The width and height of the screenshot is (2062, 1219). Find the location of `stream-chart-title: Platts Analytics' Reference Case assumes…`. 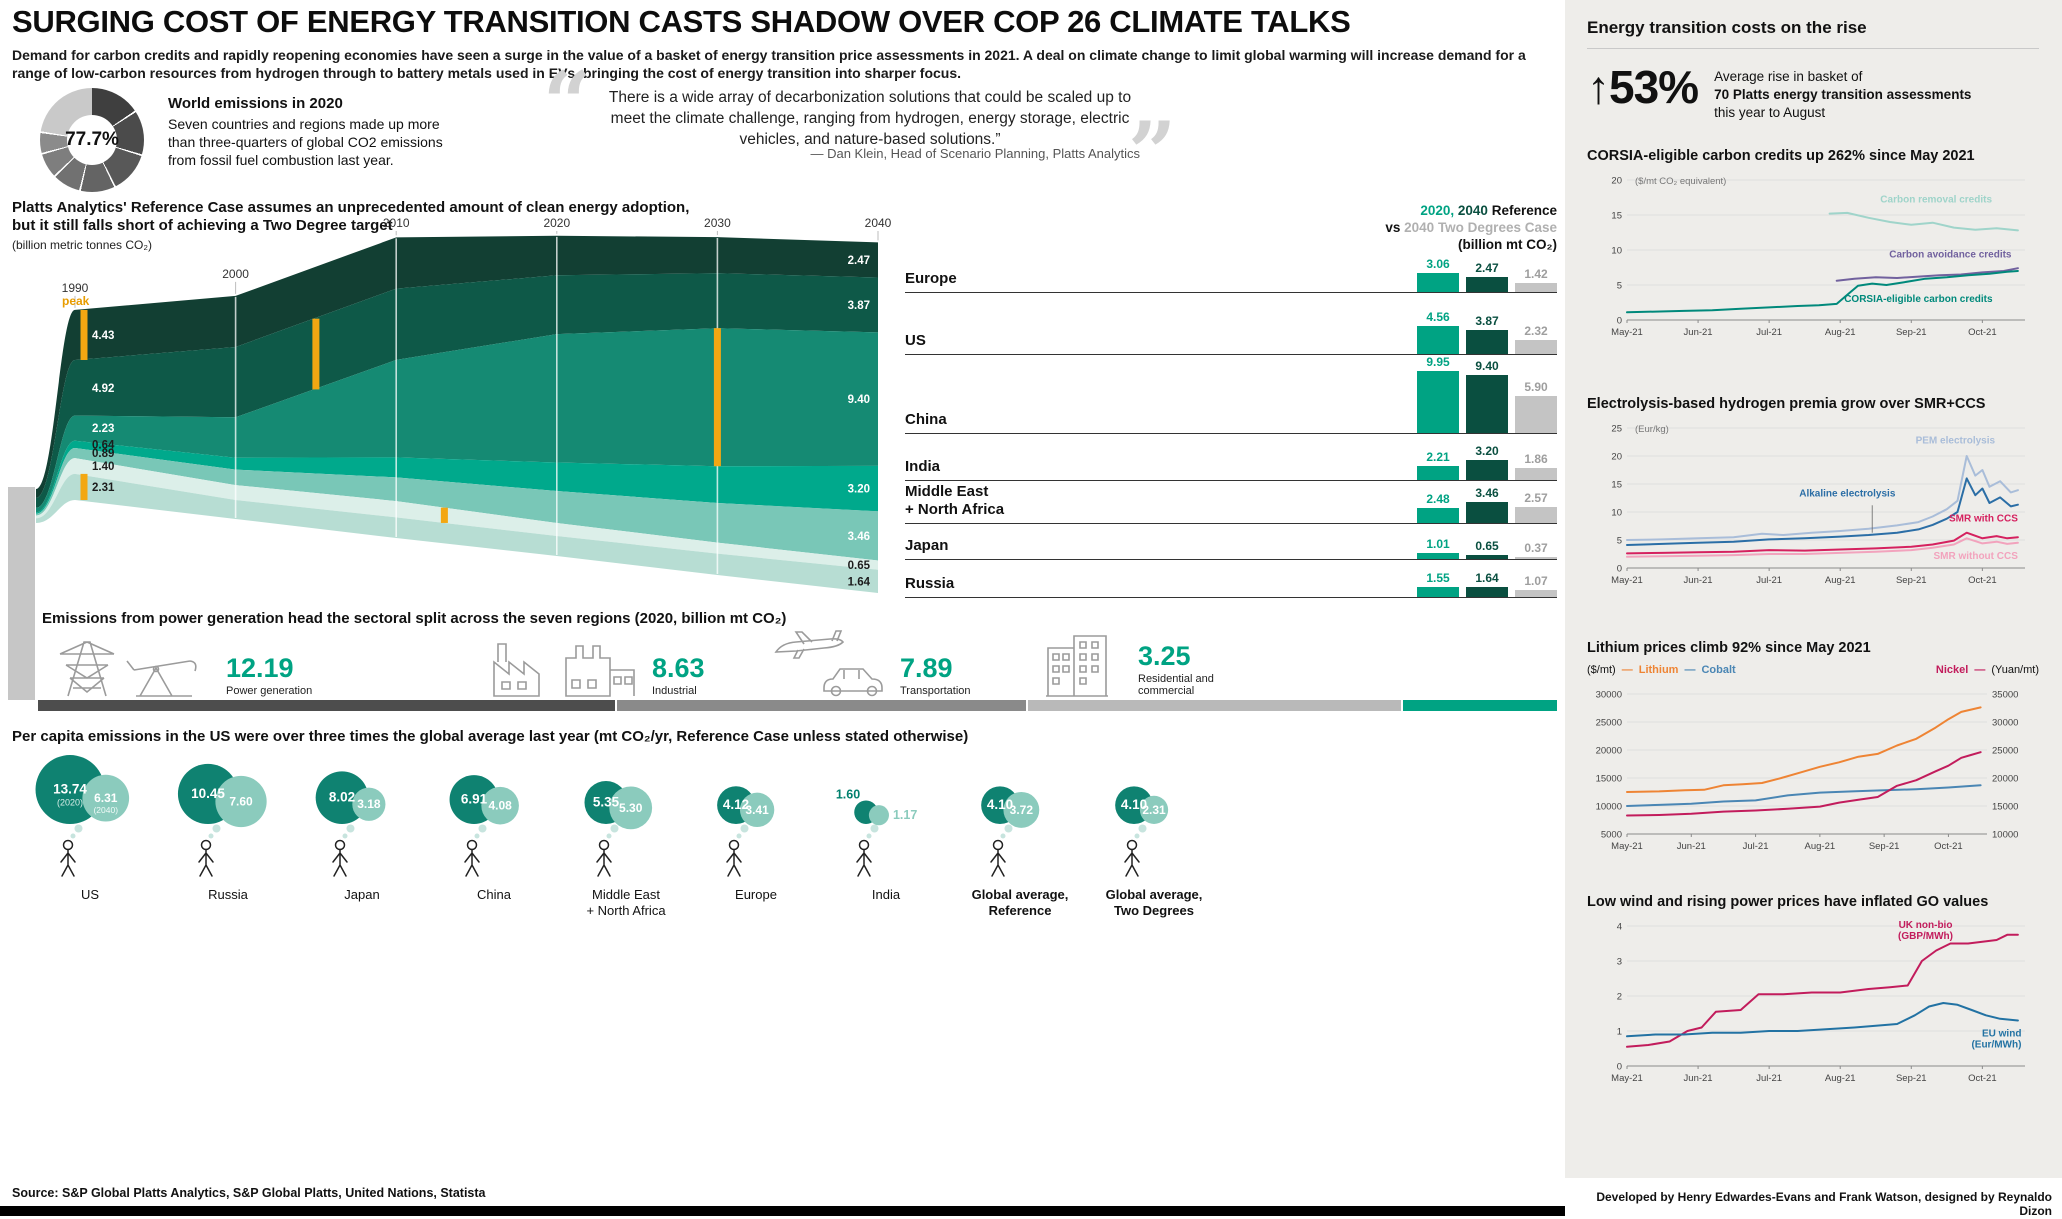

stream-chart-title: Platts Analytics' Reference Case assumes… is located at coordinates (351, 216).